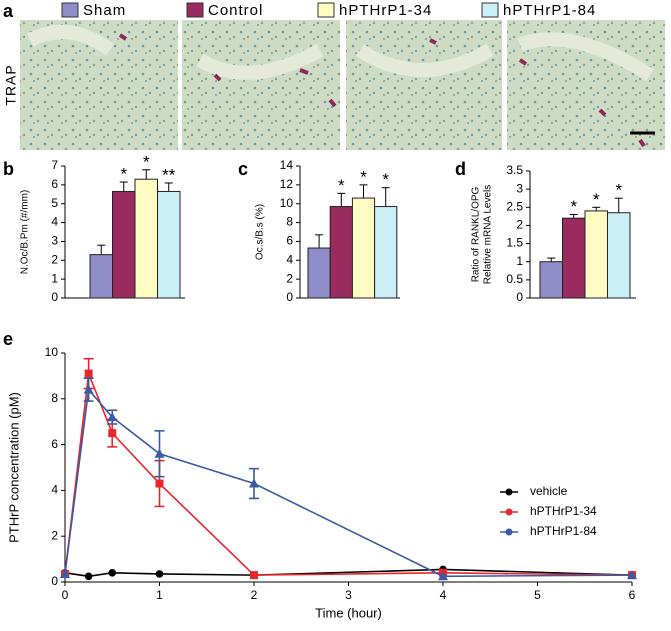 This screenshot has height=631, width=671. What do you see at coordinates (54, 241) in the screenshot?
I see `y-tick-label: 3` at bounding box center [54, 241].